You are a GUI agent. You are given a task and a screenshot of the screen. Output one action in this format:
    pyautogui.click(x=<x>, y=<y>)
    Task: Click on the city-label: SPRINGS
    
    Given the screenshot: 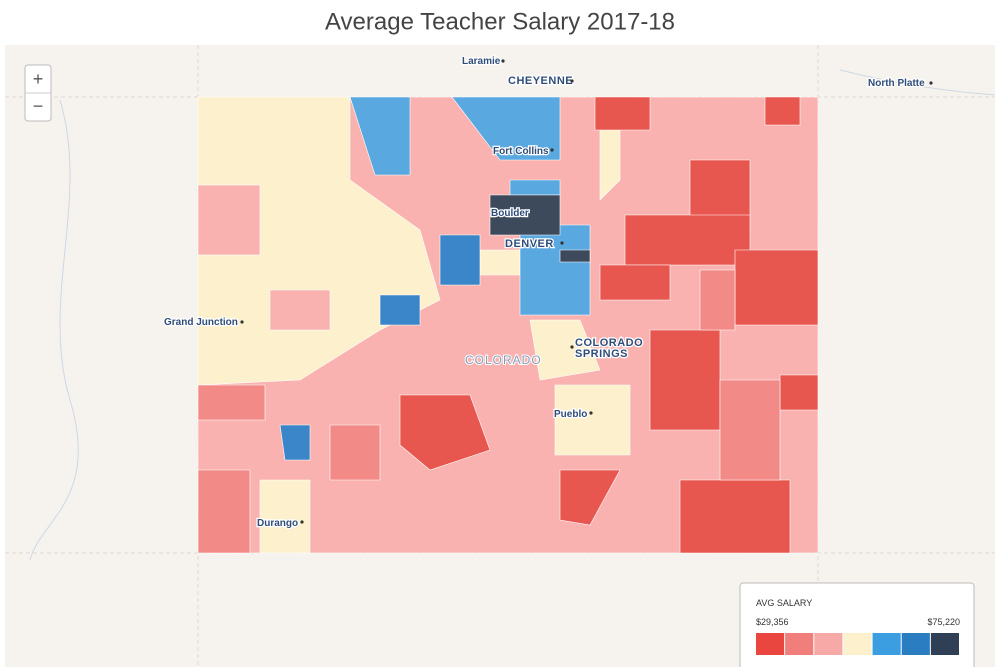 What is the action you would take?
    pyautogui.click(x=601, y=354)
    